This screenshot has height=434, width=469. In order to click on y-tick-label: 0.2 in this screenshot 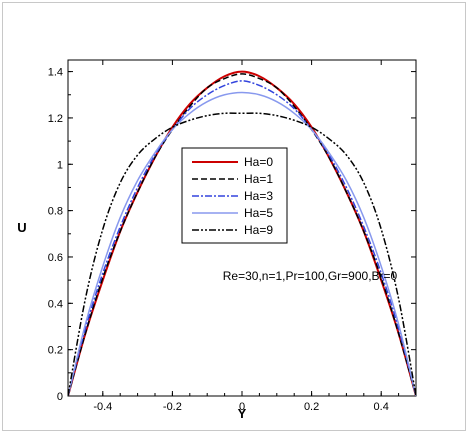, I will do `click(55, 351)`.